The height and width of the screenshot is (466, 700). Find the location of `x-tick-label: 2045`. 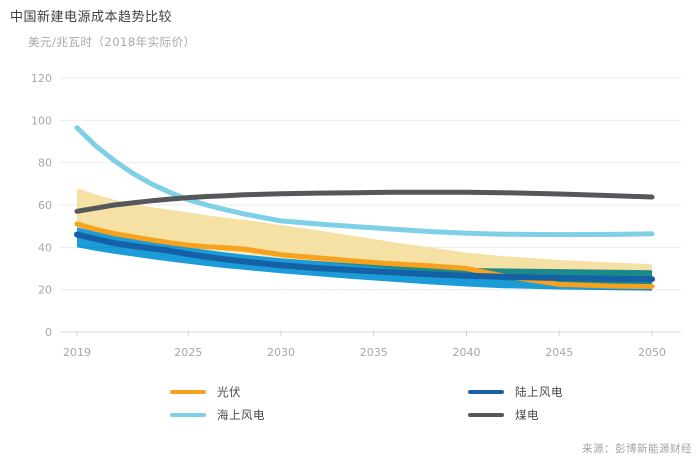

x-tick-label: 2045 is located at coordinates (559, 352).